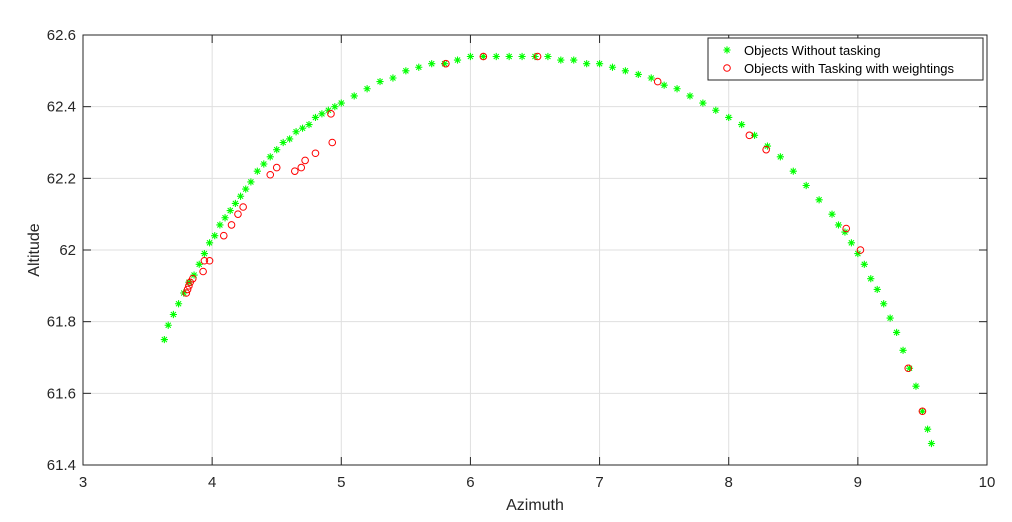  What do you see at coordinates (67, 250) in the screenshot?
I see `y-tick-label: 62` at bounding box center [67, 250].